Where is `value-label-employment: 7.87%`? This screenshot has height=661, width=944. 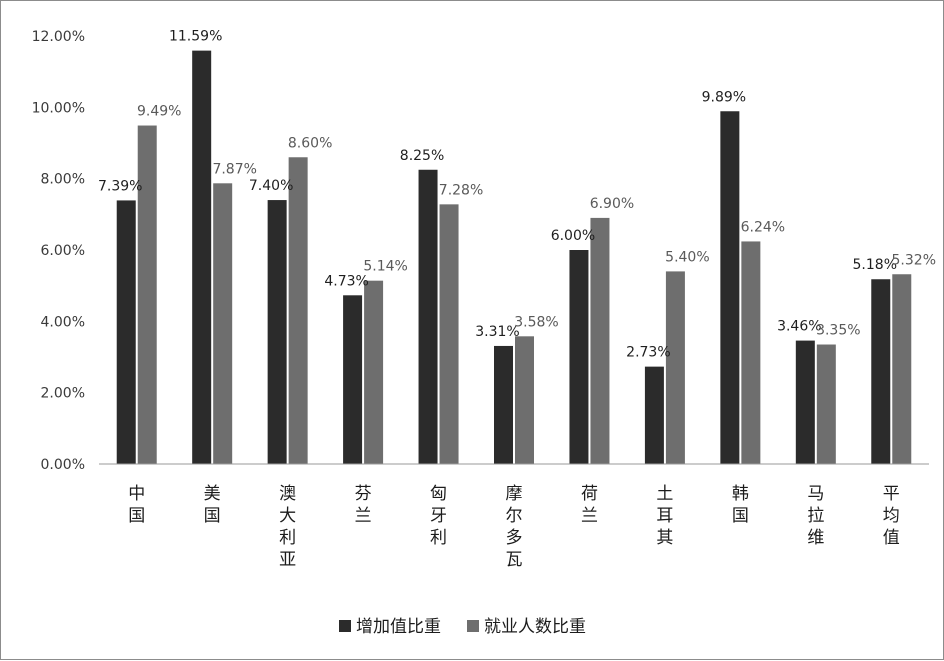
value-label-employment: 7.87% is located at coordinates (234, 169).